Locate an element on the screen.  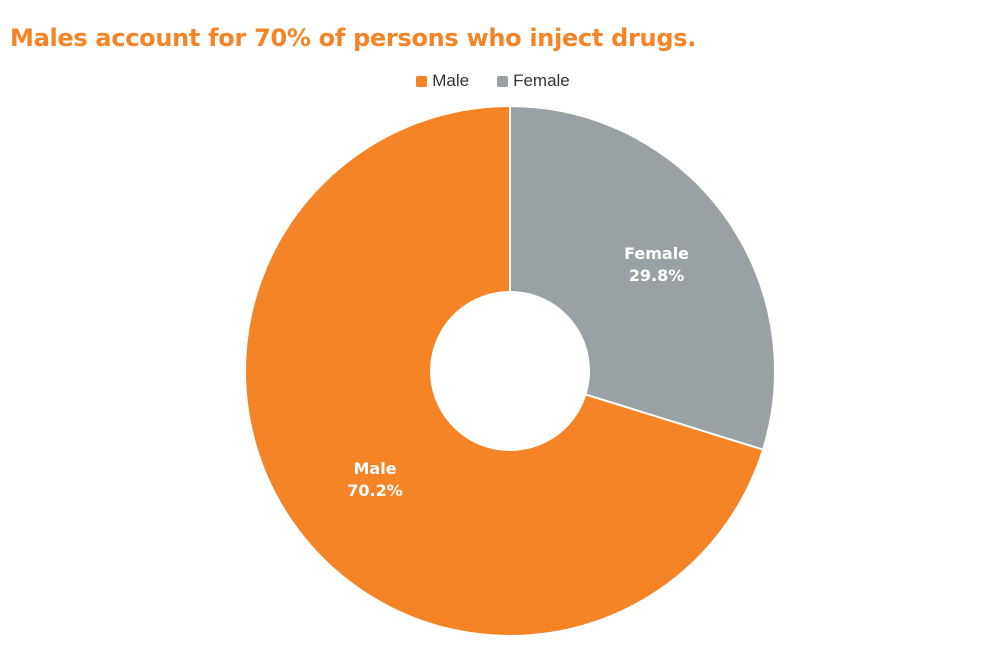
legend-label-male: Male is located at coordinates (451, 80).